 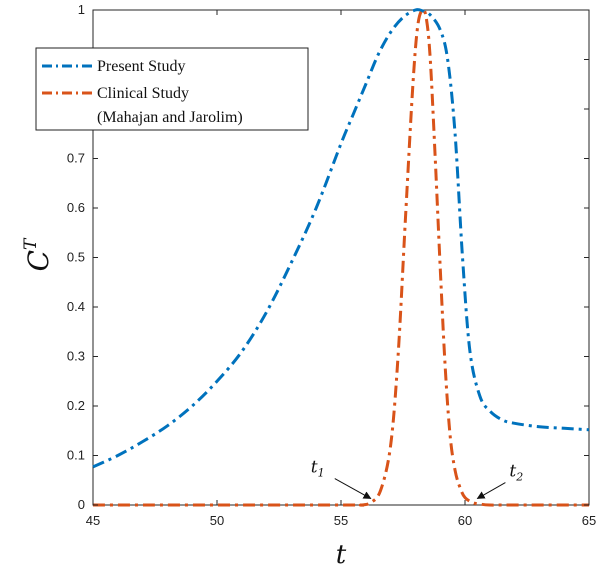 What do you see at coordinates (38, 260) in the screenshot?
I see `y-axis-label-main: C` at bounding box center [38, 260].